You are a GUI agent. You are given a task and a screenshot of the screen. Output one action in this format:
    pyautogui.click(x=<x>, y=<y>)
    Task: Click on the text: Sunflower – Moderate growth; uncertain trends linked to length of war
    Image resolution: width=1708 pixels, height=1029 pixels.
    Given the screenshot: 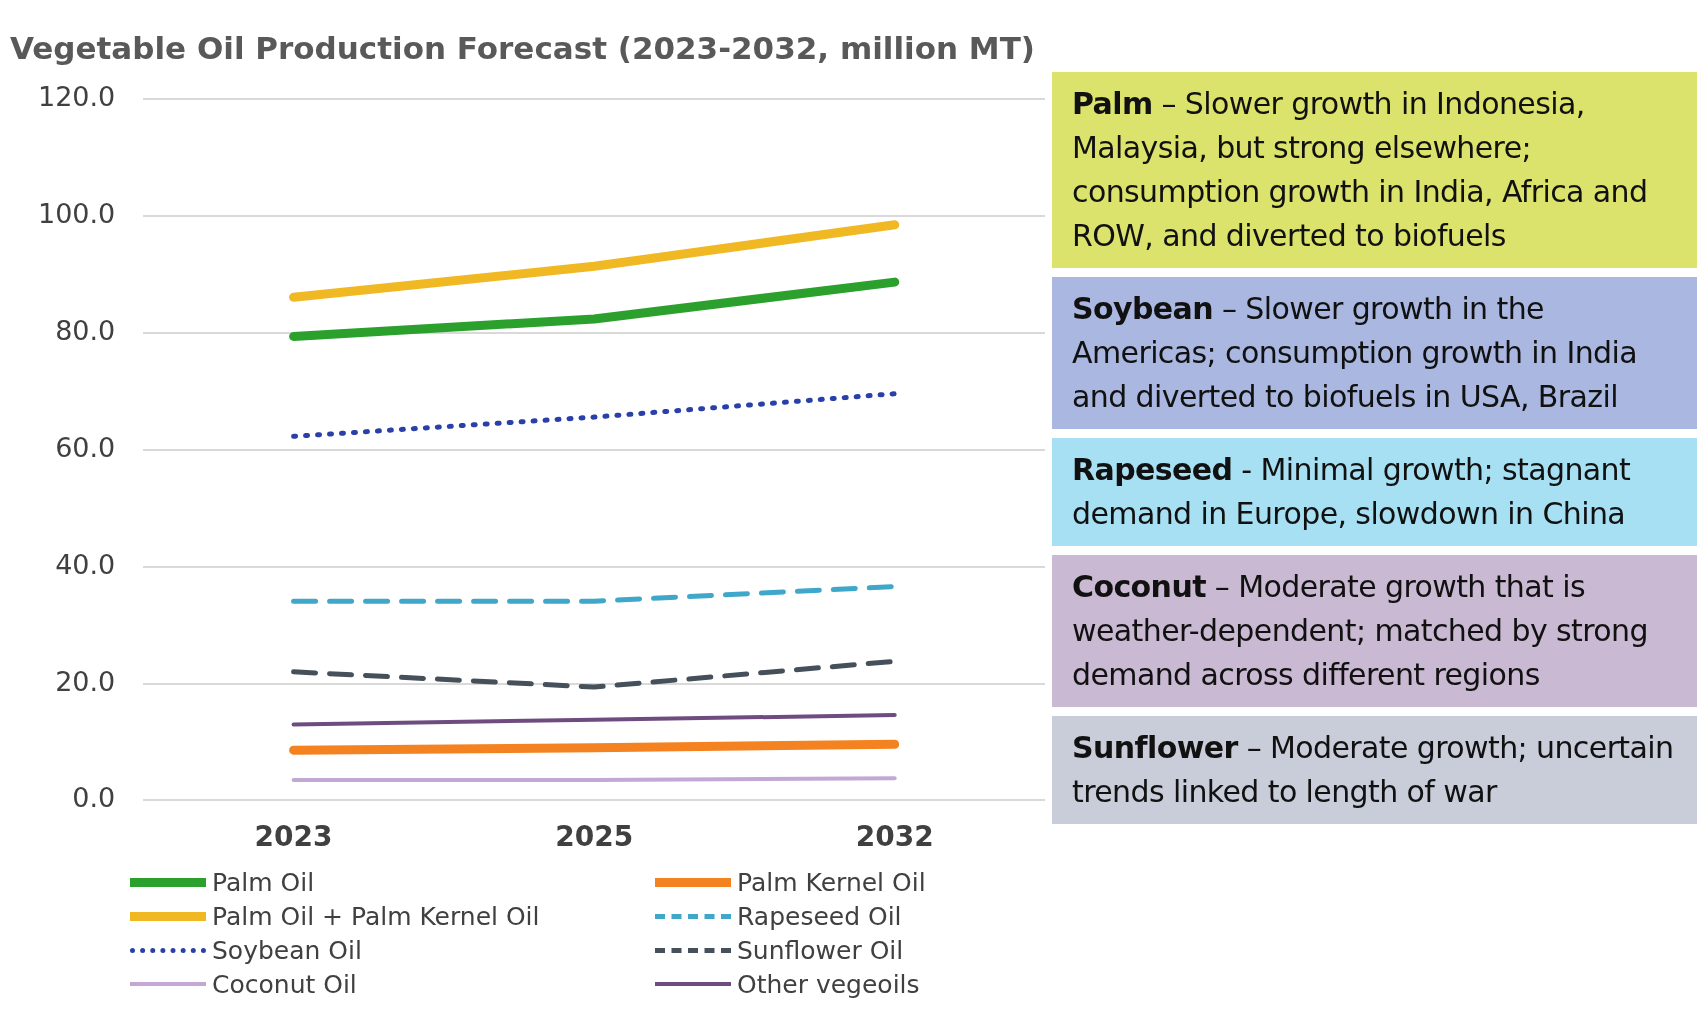 What is the action you would take?
    pyautogui.click(x=1374, y=770)
    